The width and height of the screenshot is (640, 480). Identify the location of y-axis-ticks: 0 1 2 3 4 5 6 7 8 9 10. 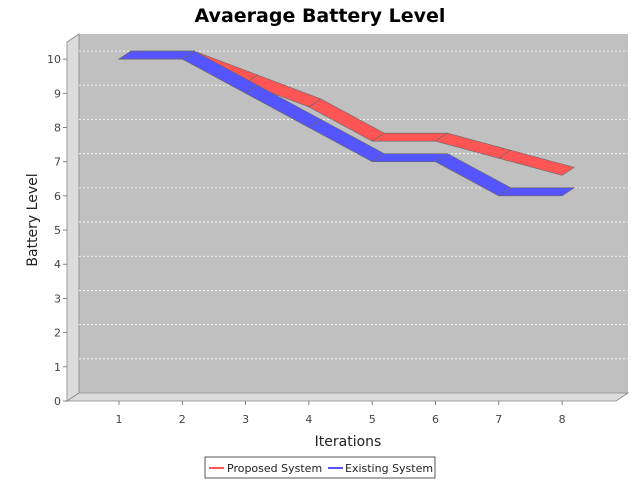
(57, 230).